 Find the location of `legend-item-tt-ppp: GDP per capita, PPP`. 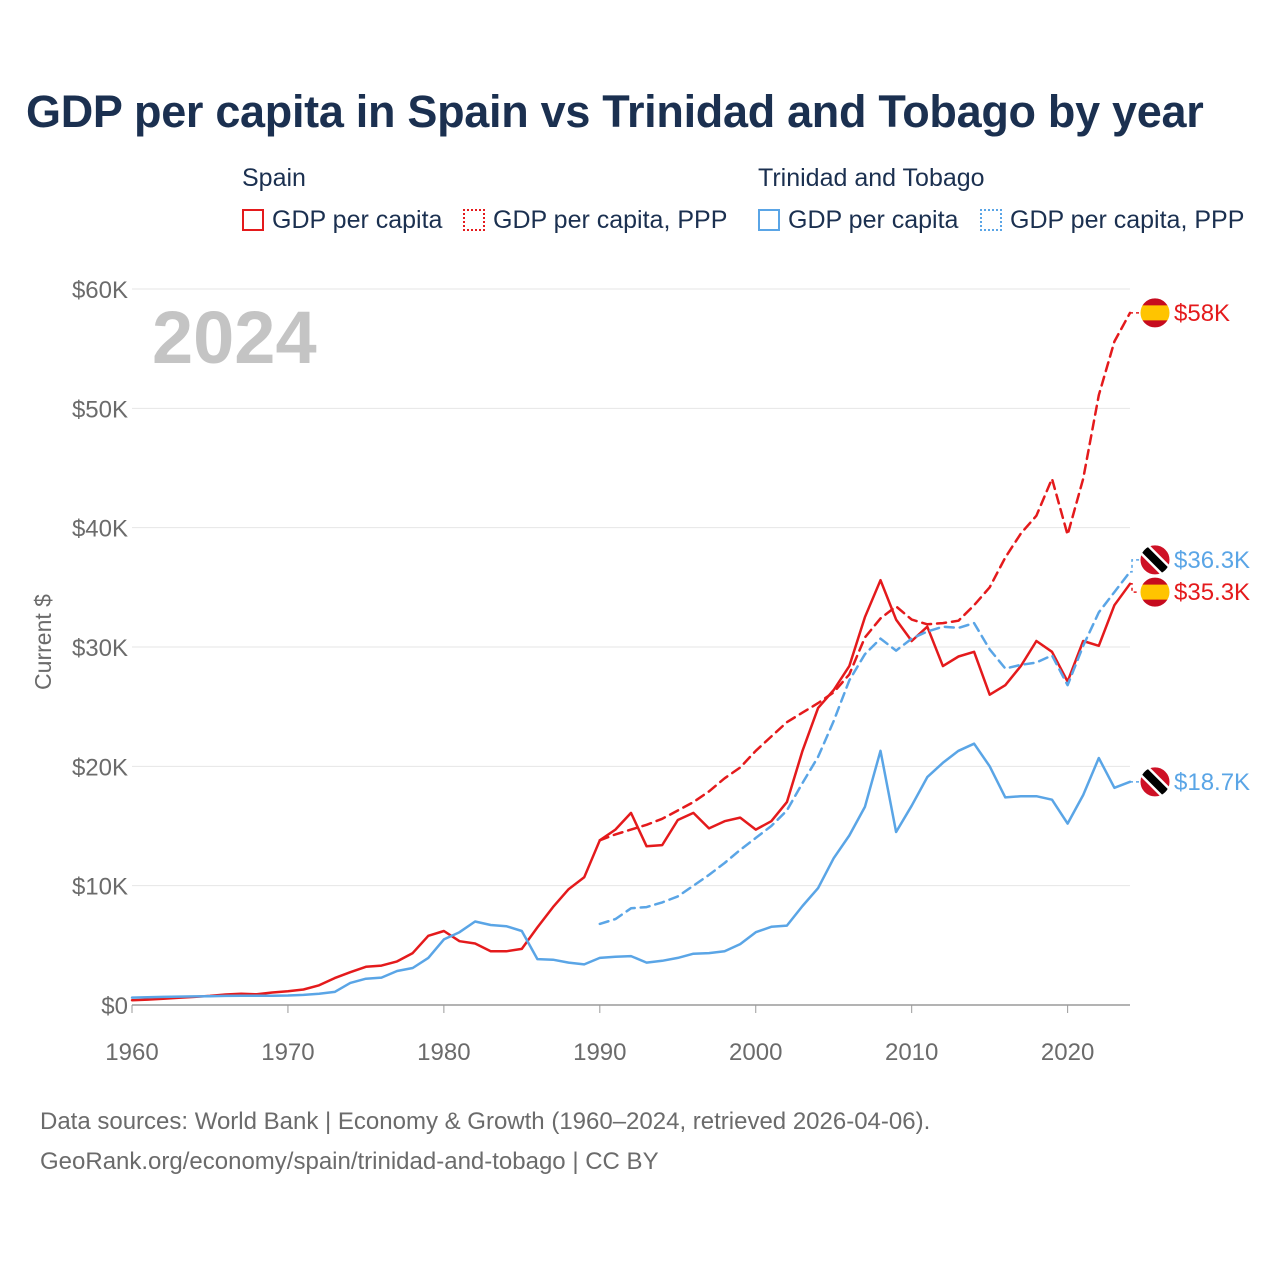

legend-item-tt-ppp: GDP per capita, PPP is located at coordinates (1112, 220).